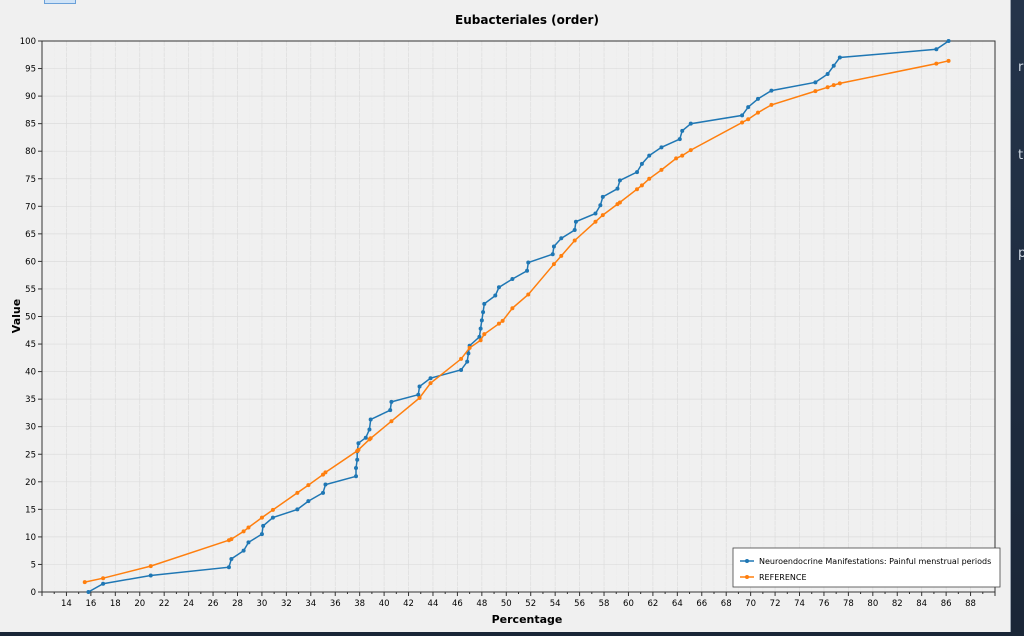 The image size is (1024, 636). I want to click on edge-glyph: p, so click(1021, 253).